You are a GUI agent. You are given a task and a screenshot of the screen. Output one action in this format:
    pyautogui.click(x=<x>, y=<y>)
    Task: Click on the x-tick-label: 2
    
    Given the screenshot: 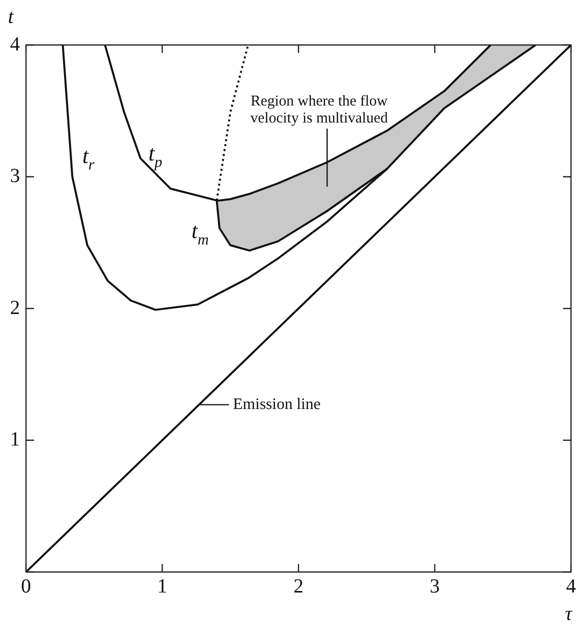 What is the action you would take?
    pyautogui.click(x=299, y=586)
    